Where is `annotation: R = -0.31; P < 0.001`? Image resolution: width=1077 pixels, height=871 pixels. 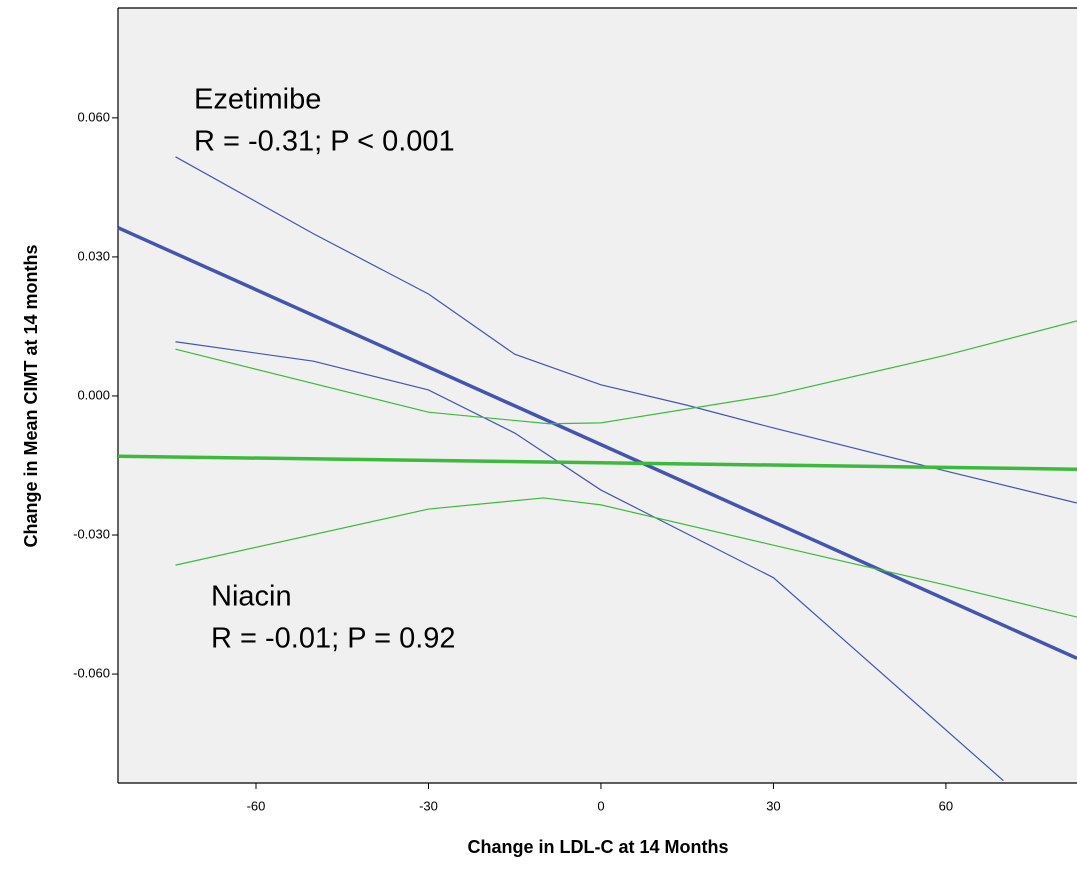
annotation: R = -0.31; P < 0.001 is located at coordinates (324, 142).